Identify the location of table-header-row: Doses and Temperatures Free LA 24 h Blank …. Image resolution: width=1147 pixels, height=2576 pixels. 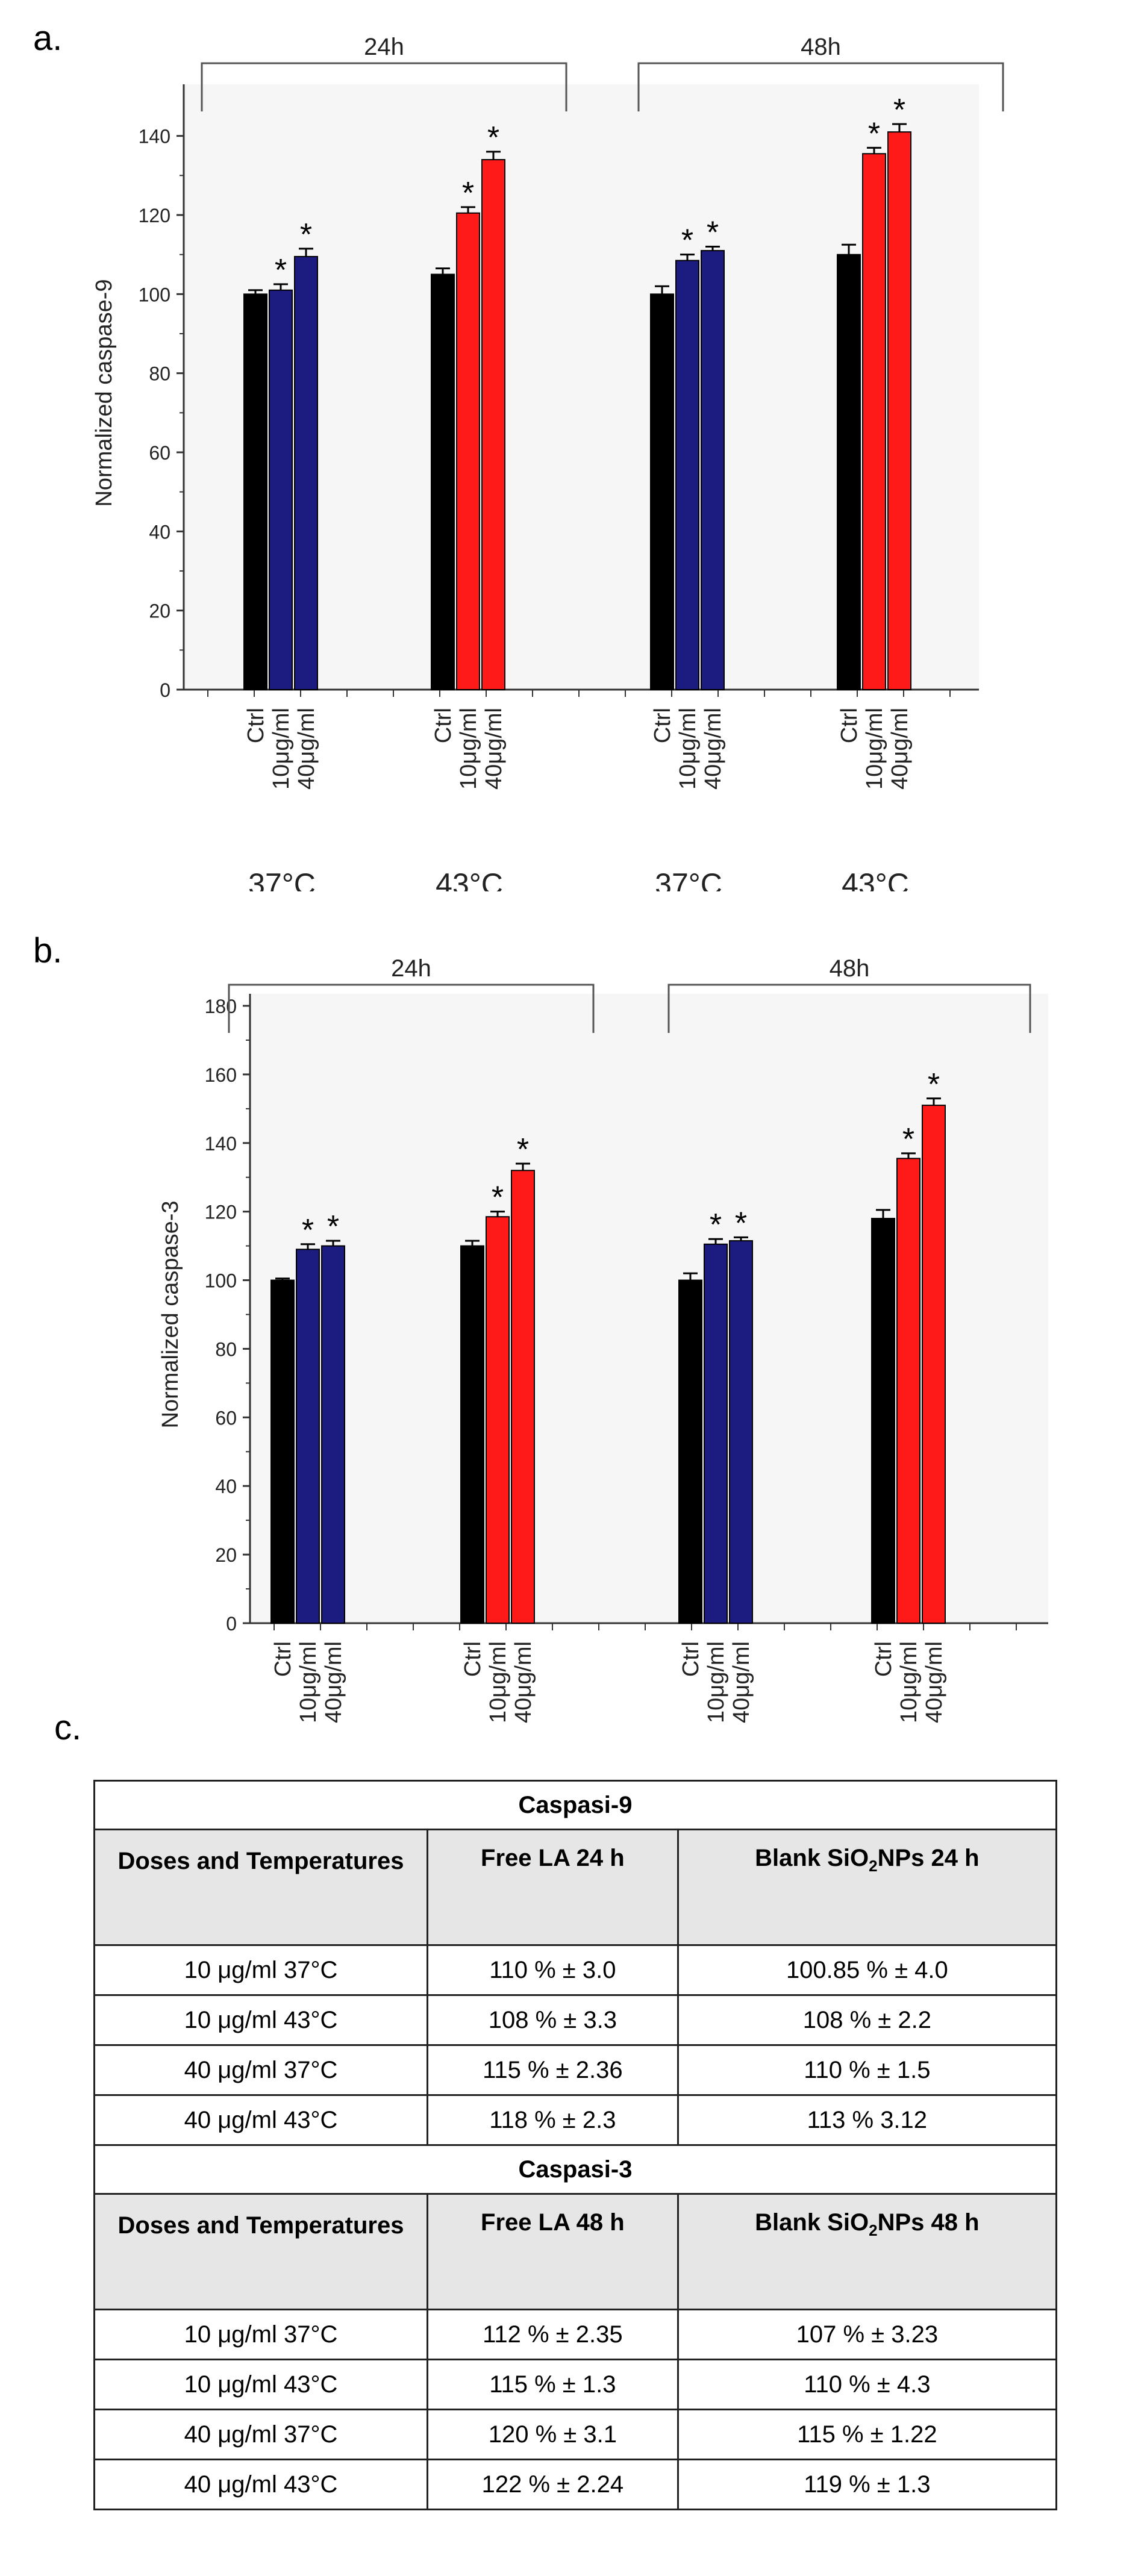
(575, 1887).